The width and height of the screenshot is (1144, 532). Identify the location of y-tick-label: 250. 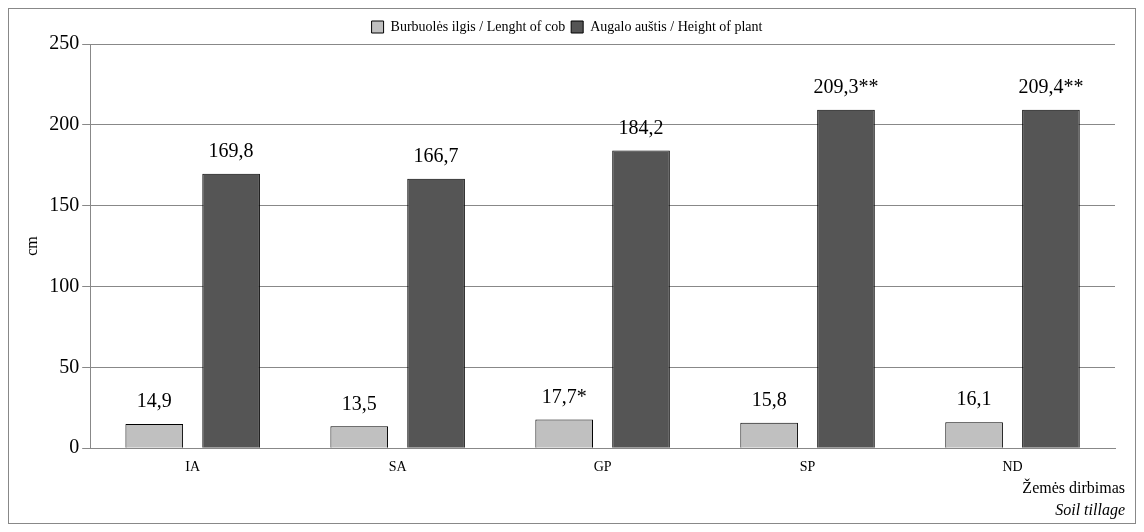
(64, 42).